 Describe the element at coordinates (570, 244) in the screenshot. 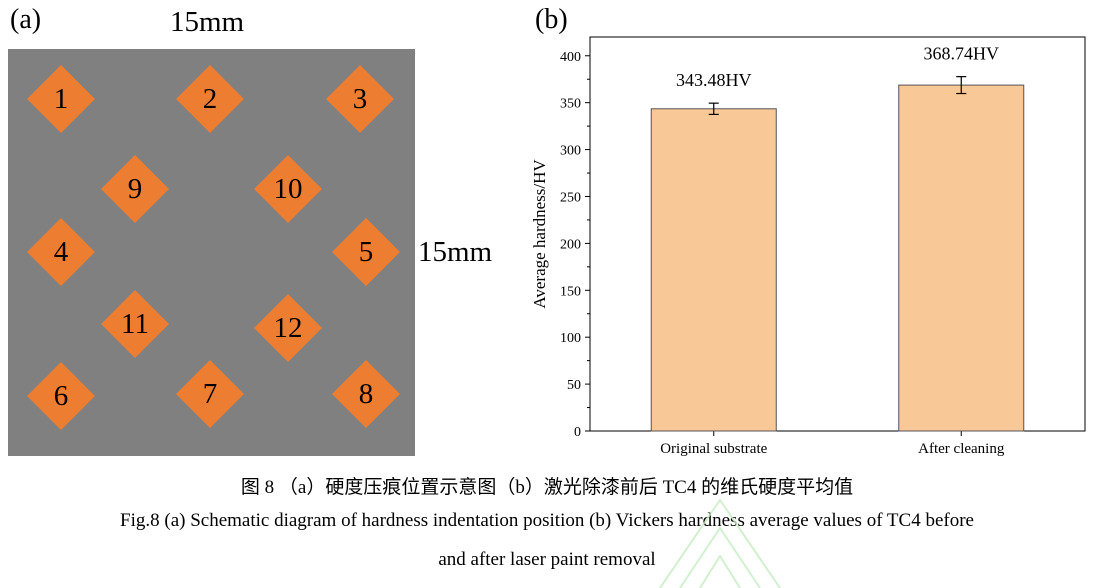

I see `y-tick-label: 200` at that location.